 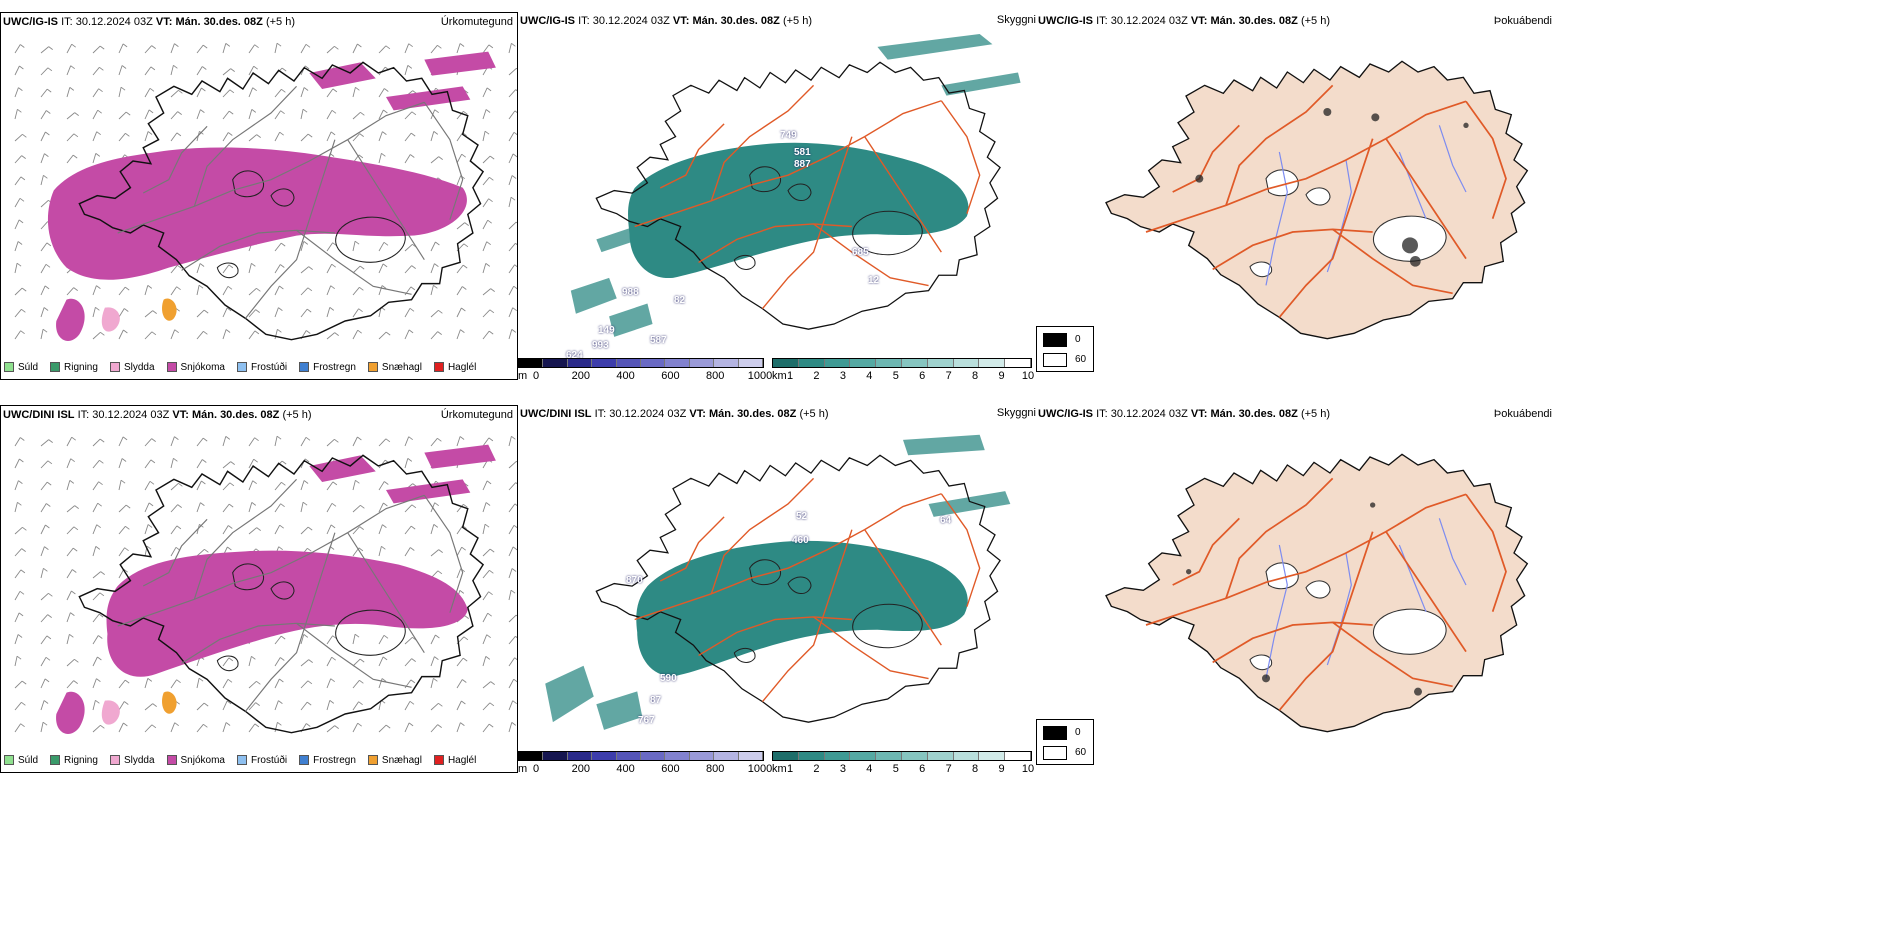 I want to click on visibility-value-label: 64, so click(x=946, y=520).